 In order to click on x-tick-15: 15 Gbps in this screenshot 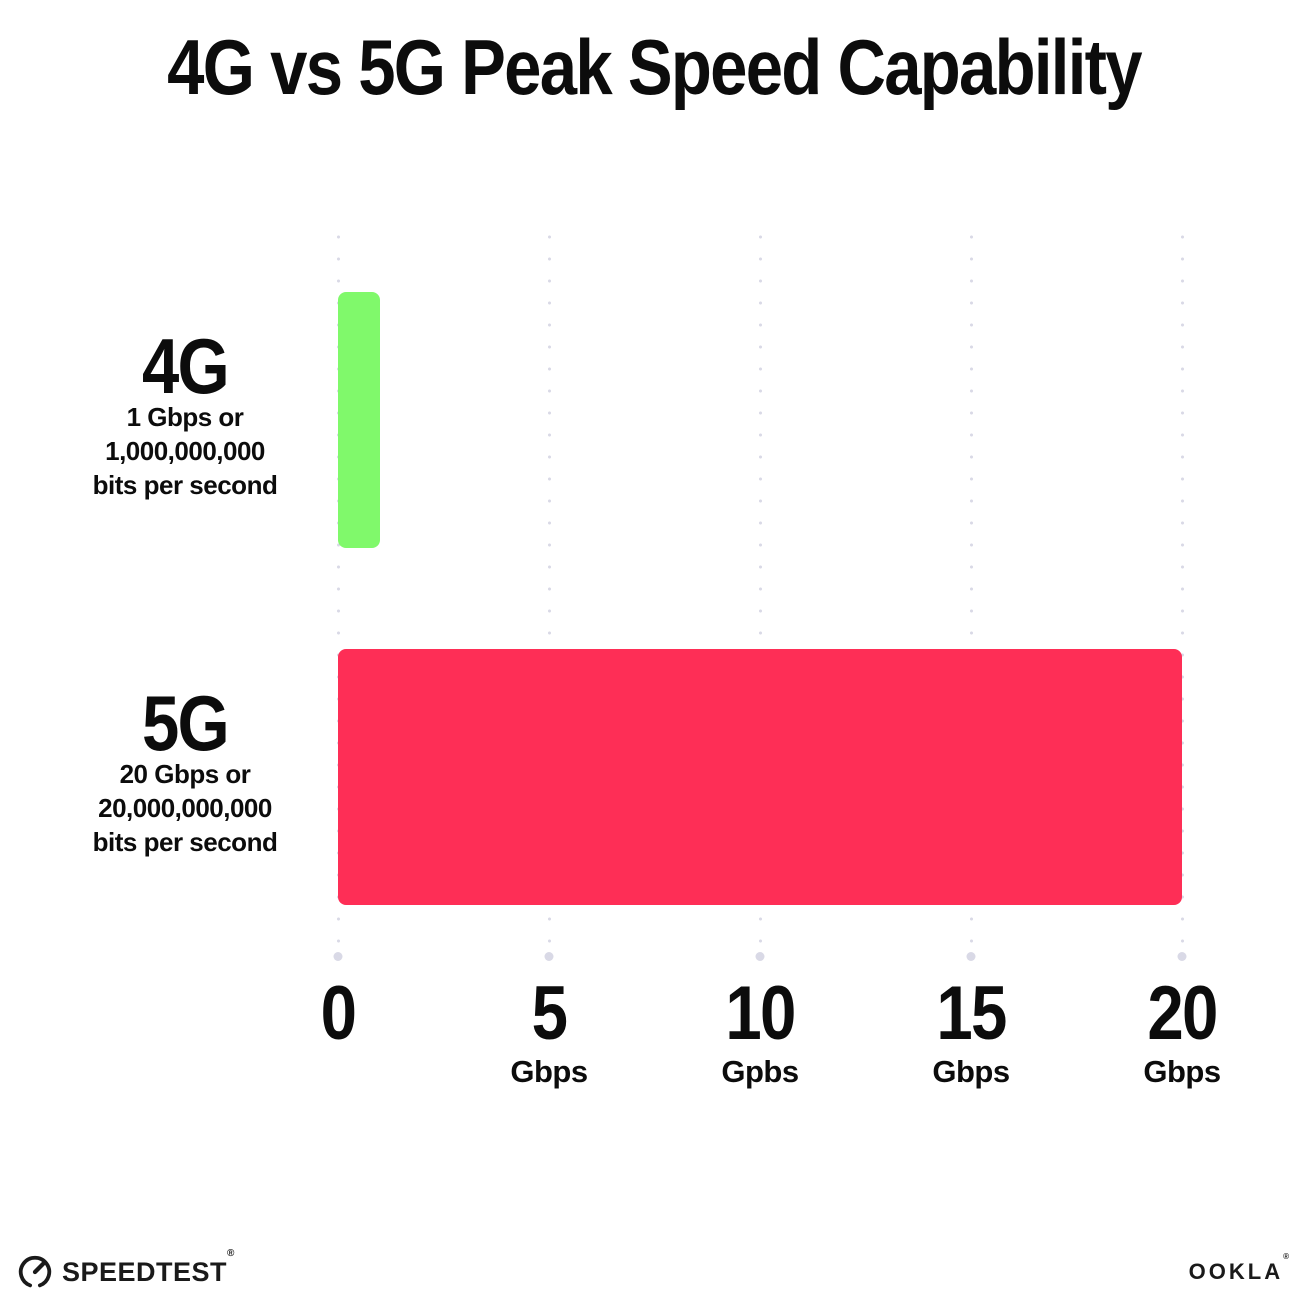, I will do `click(971, 1030)`.